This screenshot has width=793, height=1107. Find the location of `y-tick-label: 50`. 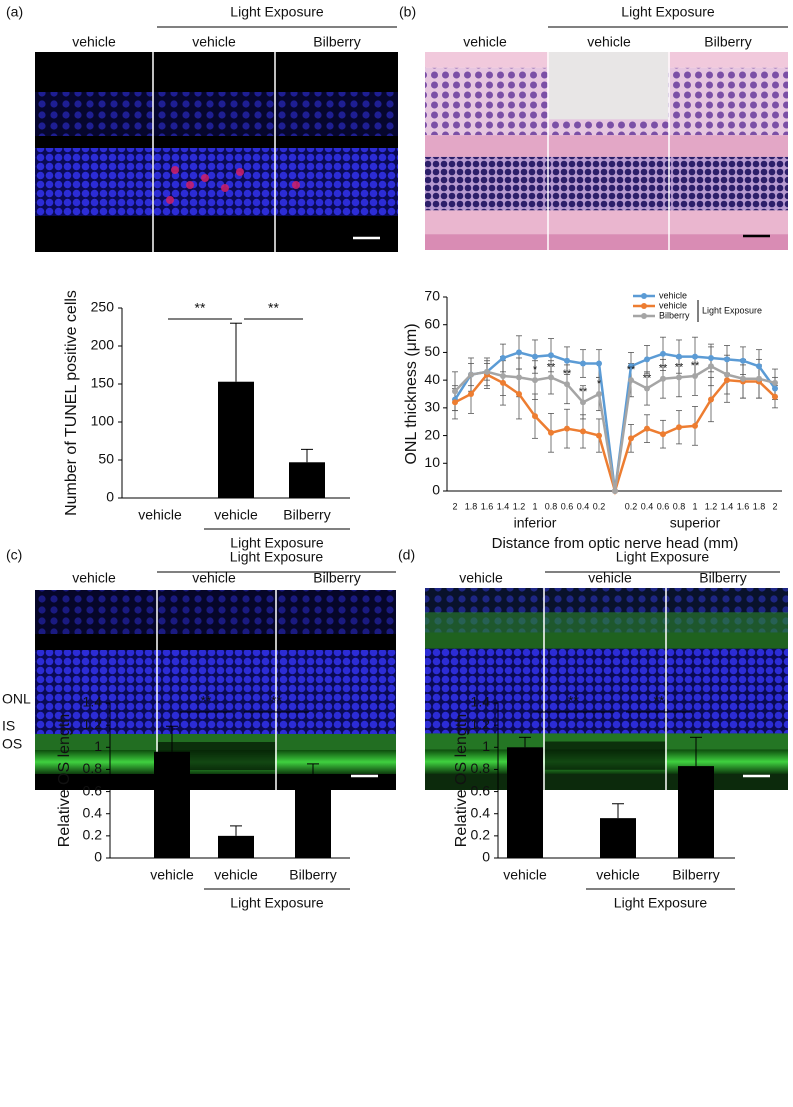

y-tick-label: 50 is located at coordinates (432, 351).